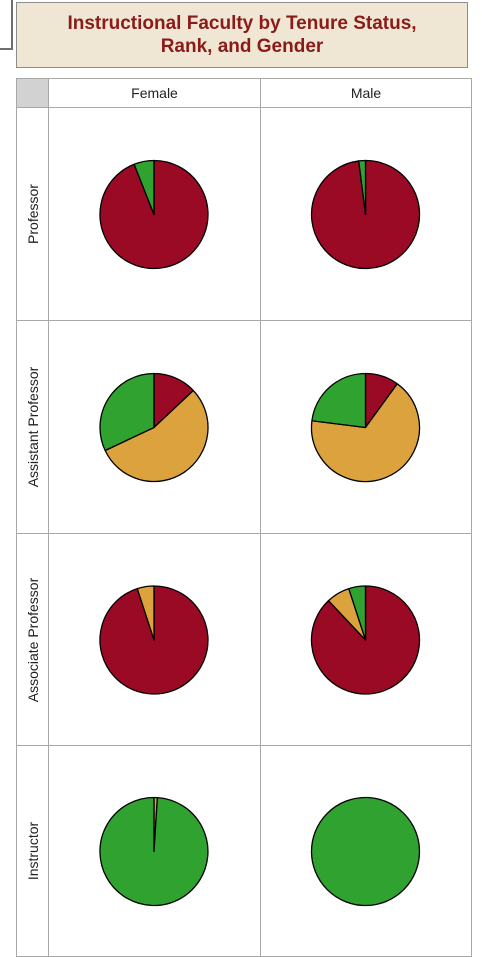 The height and width of the screenshot is (957, 482). I want to click on pie-cell-instructor-male, so click(366, 851).